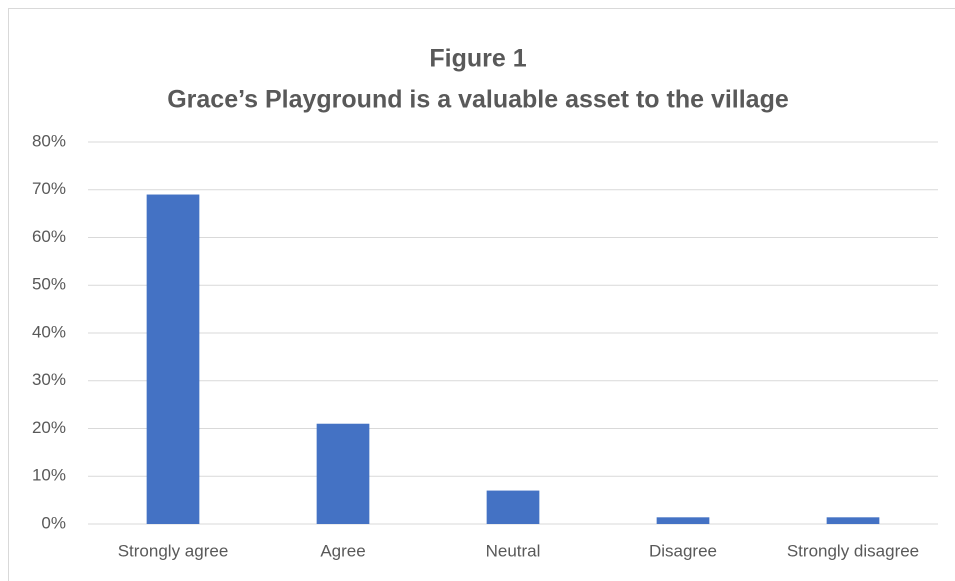 Image resolution: width=955 pixels, height=581 pixels. What do you see at coordinates (49, 379) in the screenshot?
I see `y-tick-label: 30%` at bounding box center [49, 379].